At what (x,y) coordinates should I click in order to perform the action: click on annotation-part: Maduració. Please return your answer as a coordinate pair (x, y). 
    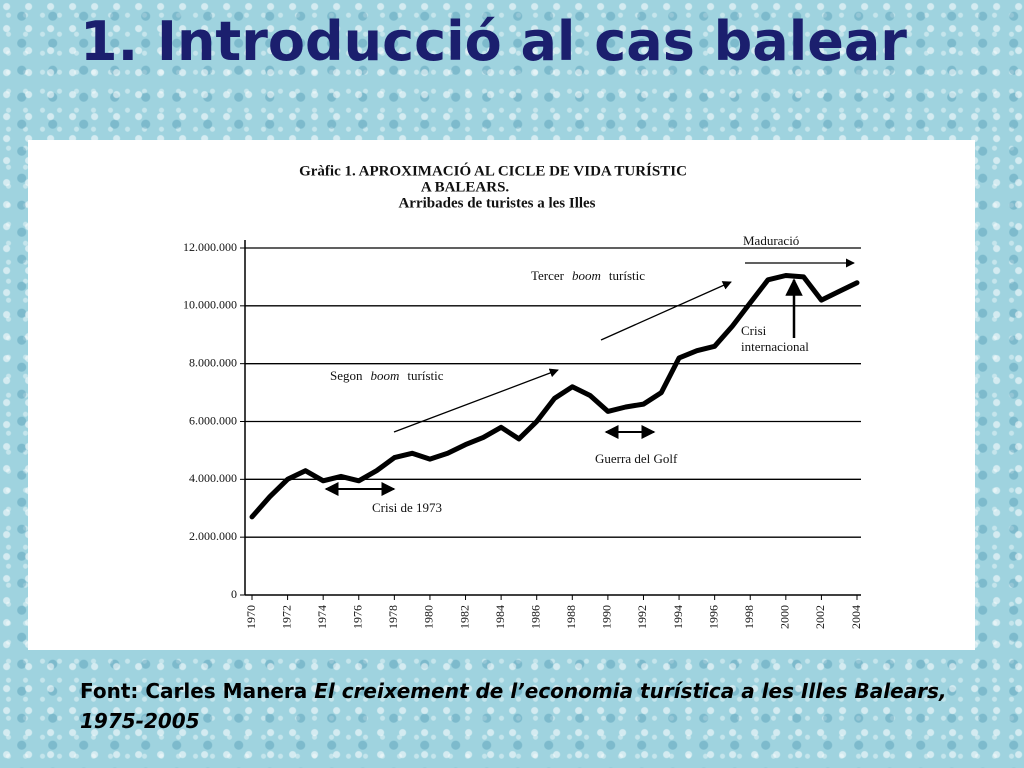
    Looking at the image, I should click on (771, 240).